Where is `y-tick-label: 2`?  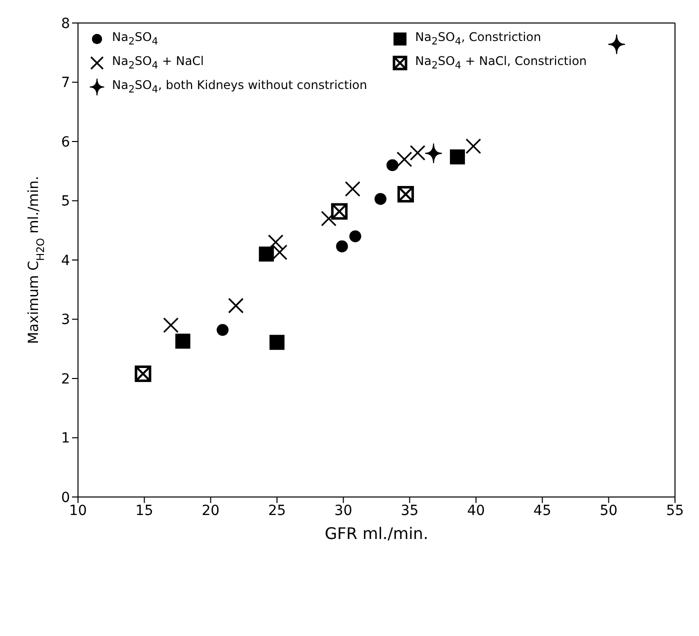 y-tick-label: 2 is located at coordinates (65, 379).